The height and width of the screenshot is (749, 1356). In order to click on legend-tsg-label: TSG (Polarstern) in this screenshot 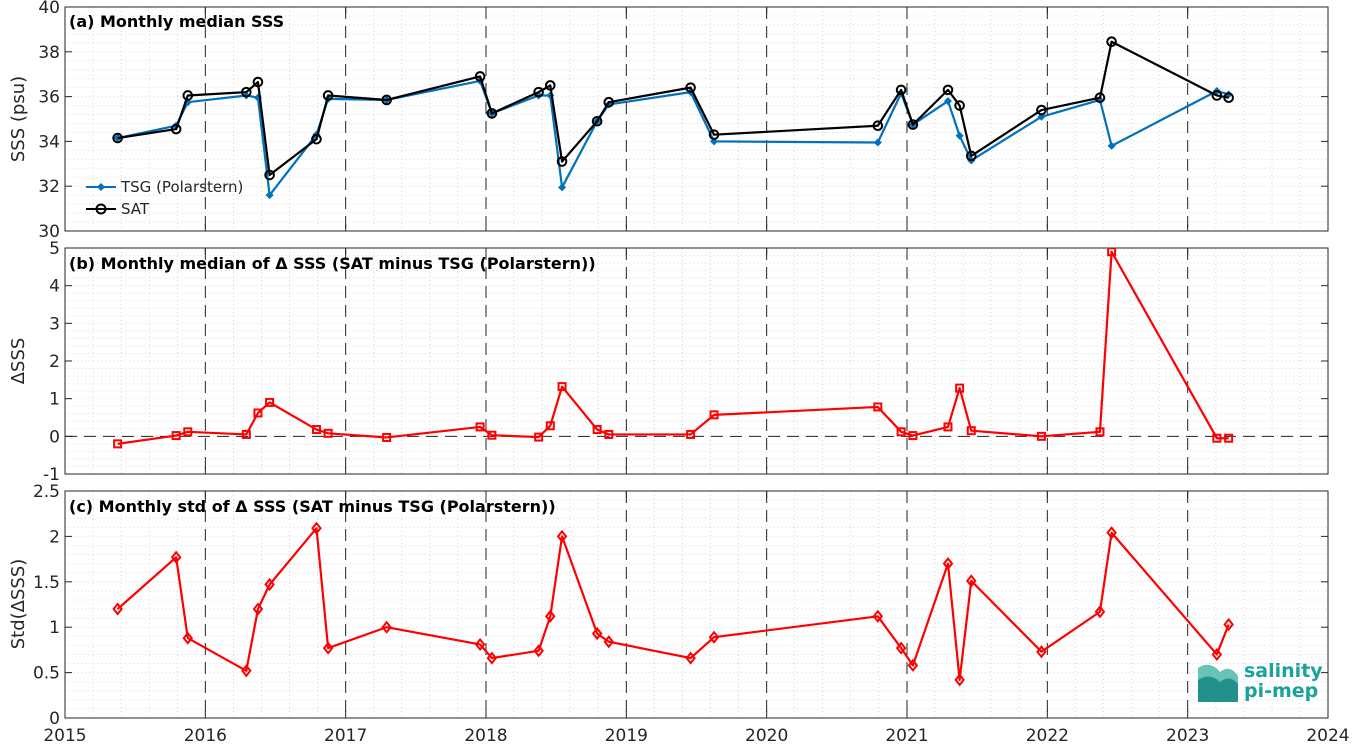, I will do `click(181, 187)`.